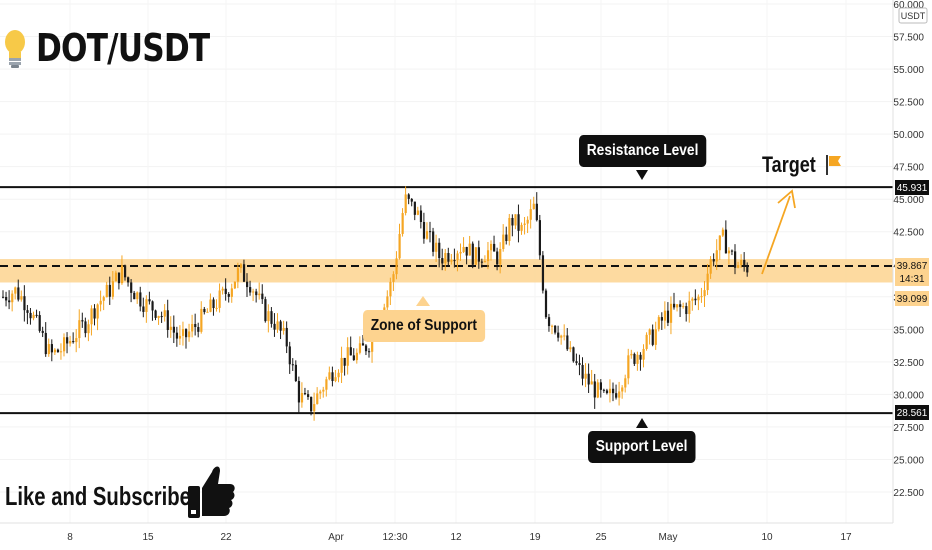 The height and width of the screenshot is (550, 932). Describe the element at coordinates (642, 423) in the screenshot. I see `support-callout-pointer` at that location.